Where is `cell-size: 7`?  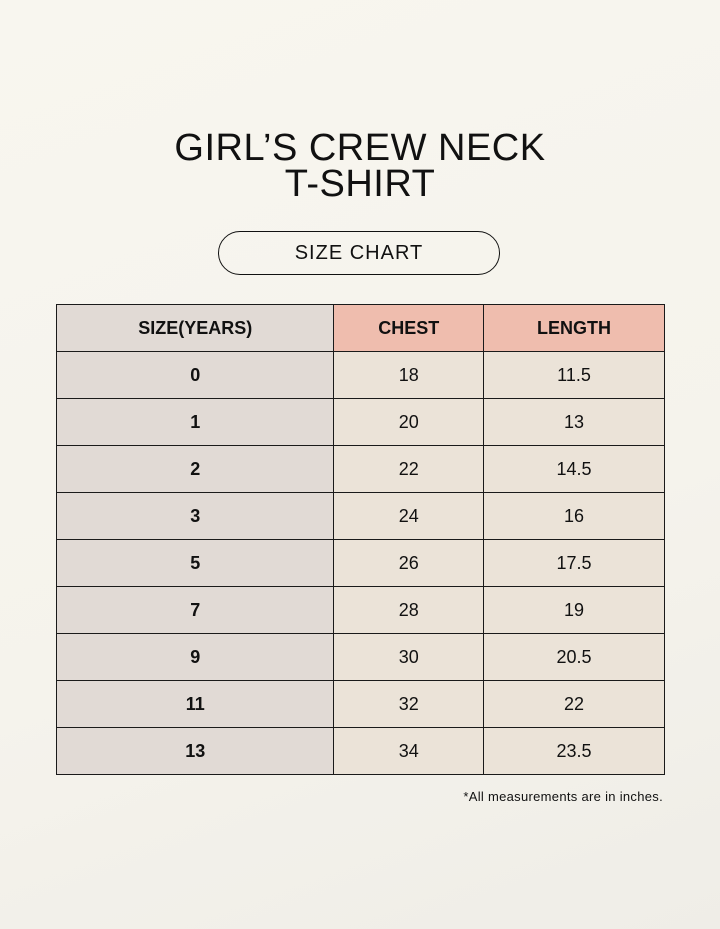 cell-size: 7 is located at coordinates (195, 610).